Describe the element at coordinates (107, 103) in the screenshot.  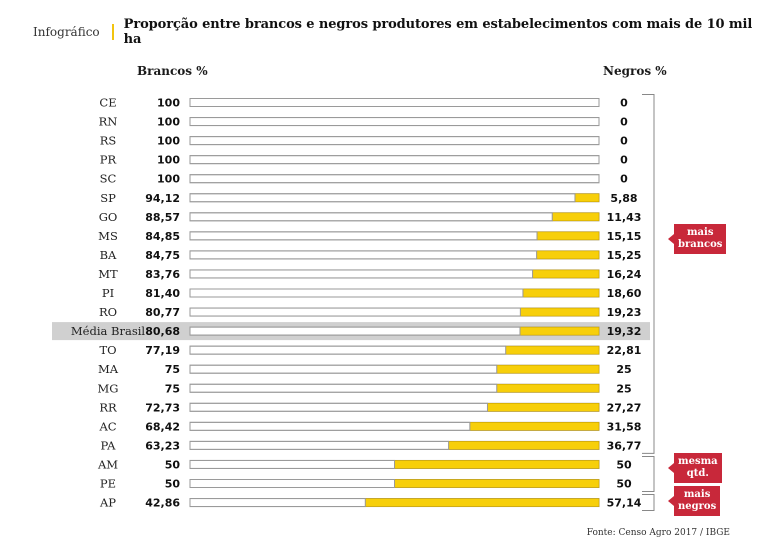
I see `category-label: CE` at that location.